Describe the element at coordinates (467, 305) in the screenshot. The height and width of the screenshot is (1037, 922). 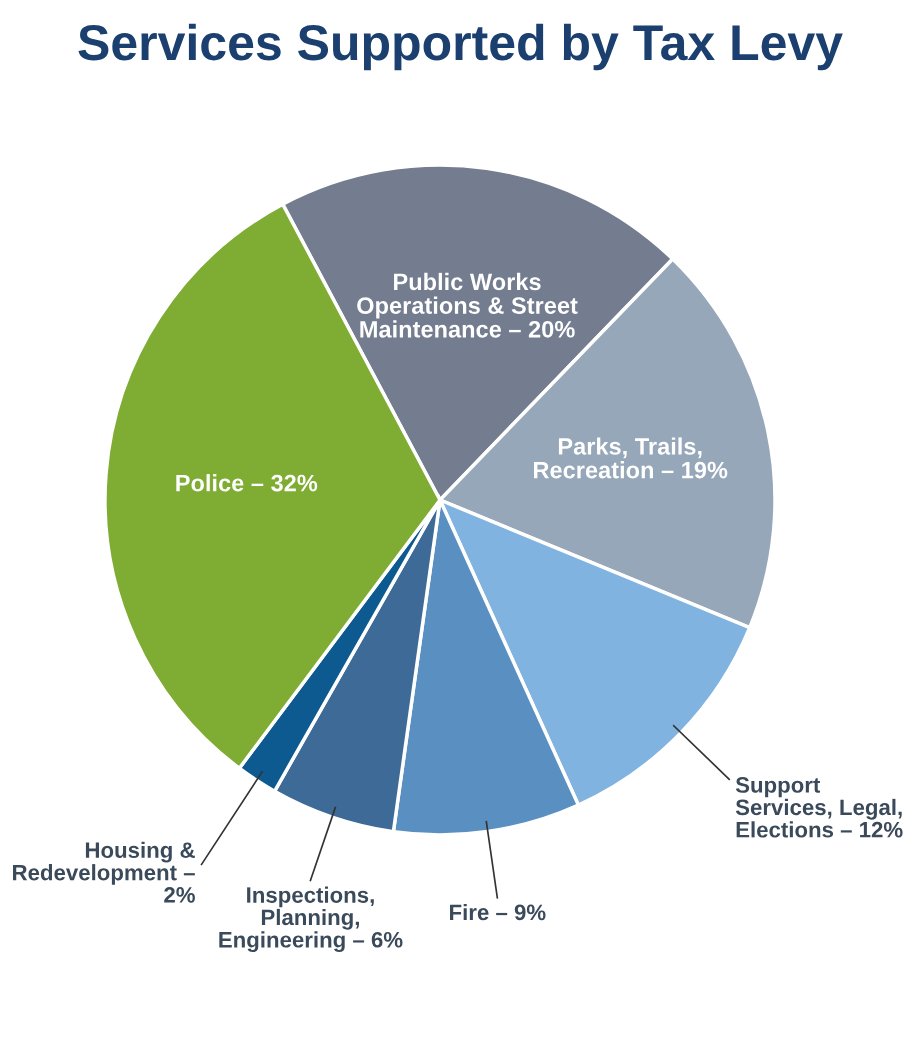
I see `slice-label: Public Works Operations & Street Maintenance – 20%` at that location.